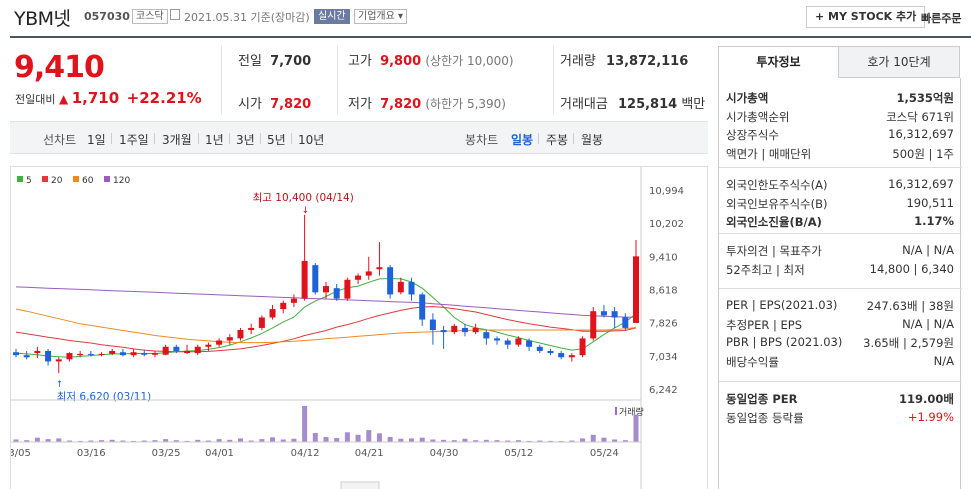 Image resolution: width=971 pixels, height=489 pixels. Describe the element at coordinates (134, 140) in the screenshot. I see `period-1w: 1주일` at that location.